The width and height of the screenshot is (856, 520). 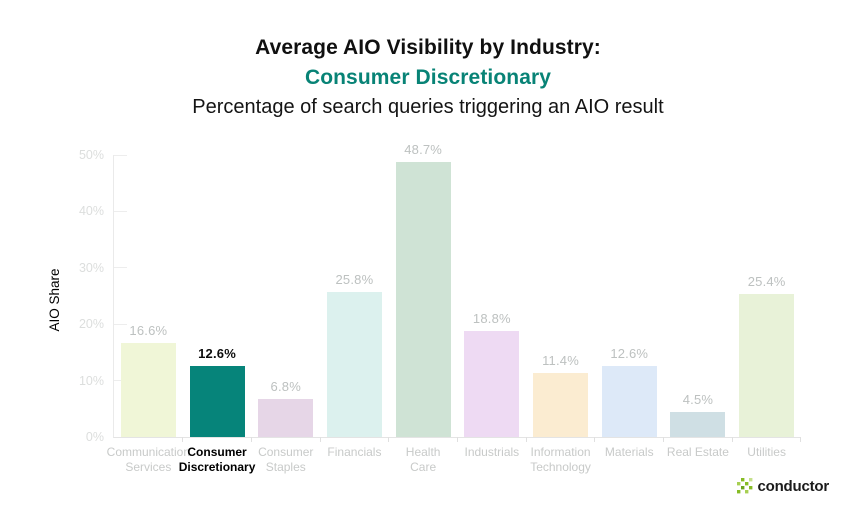 I want to click on bar-value-label: 6.8%, so click(x=285, y=386).